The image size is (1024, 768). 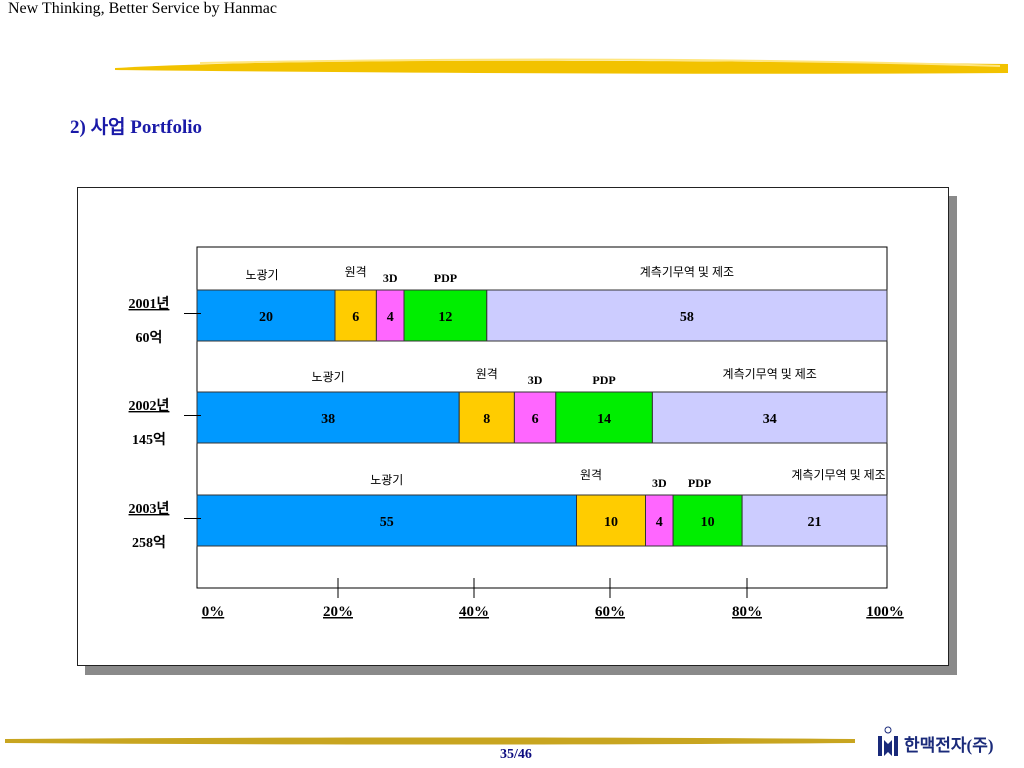 What do you see at coordinates (561, 66) in the screenshot?
I see `header-decor-line` at bounding box center [561, 66].